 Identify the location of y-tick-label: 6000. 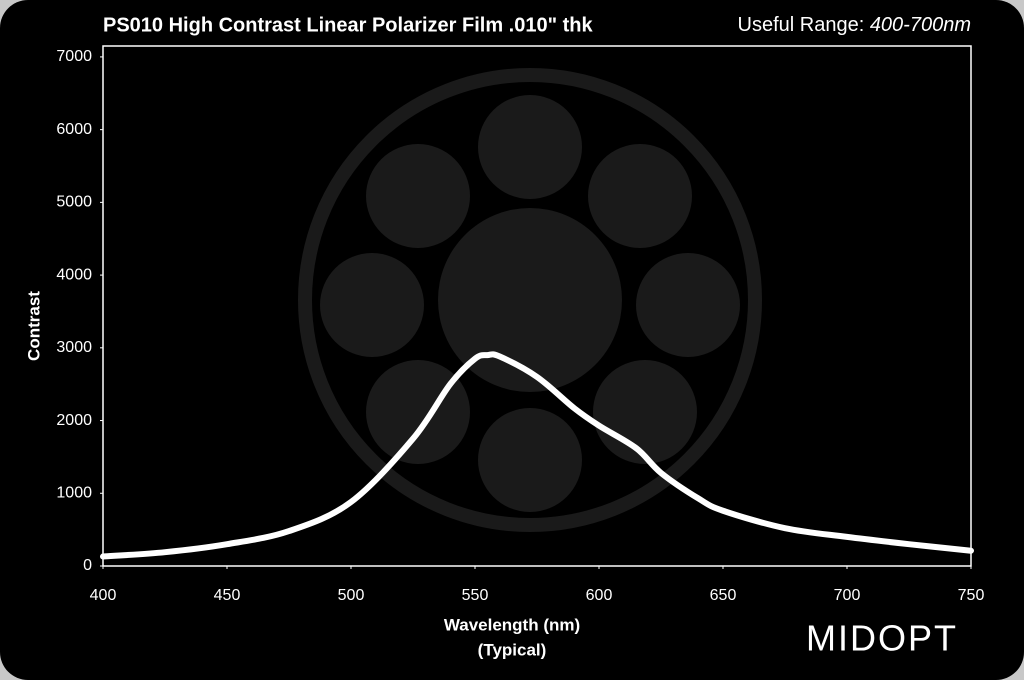
(74, 129).